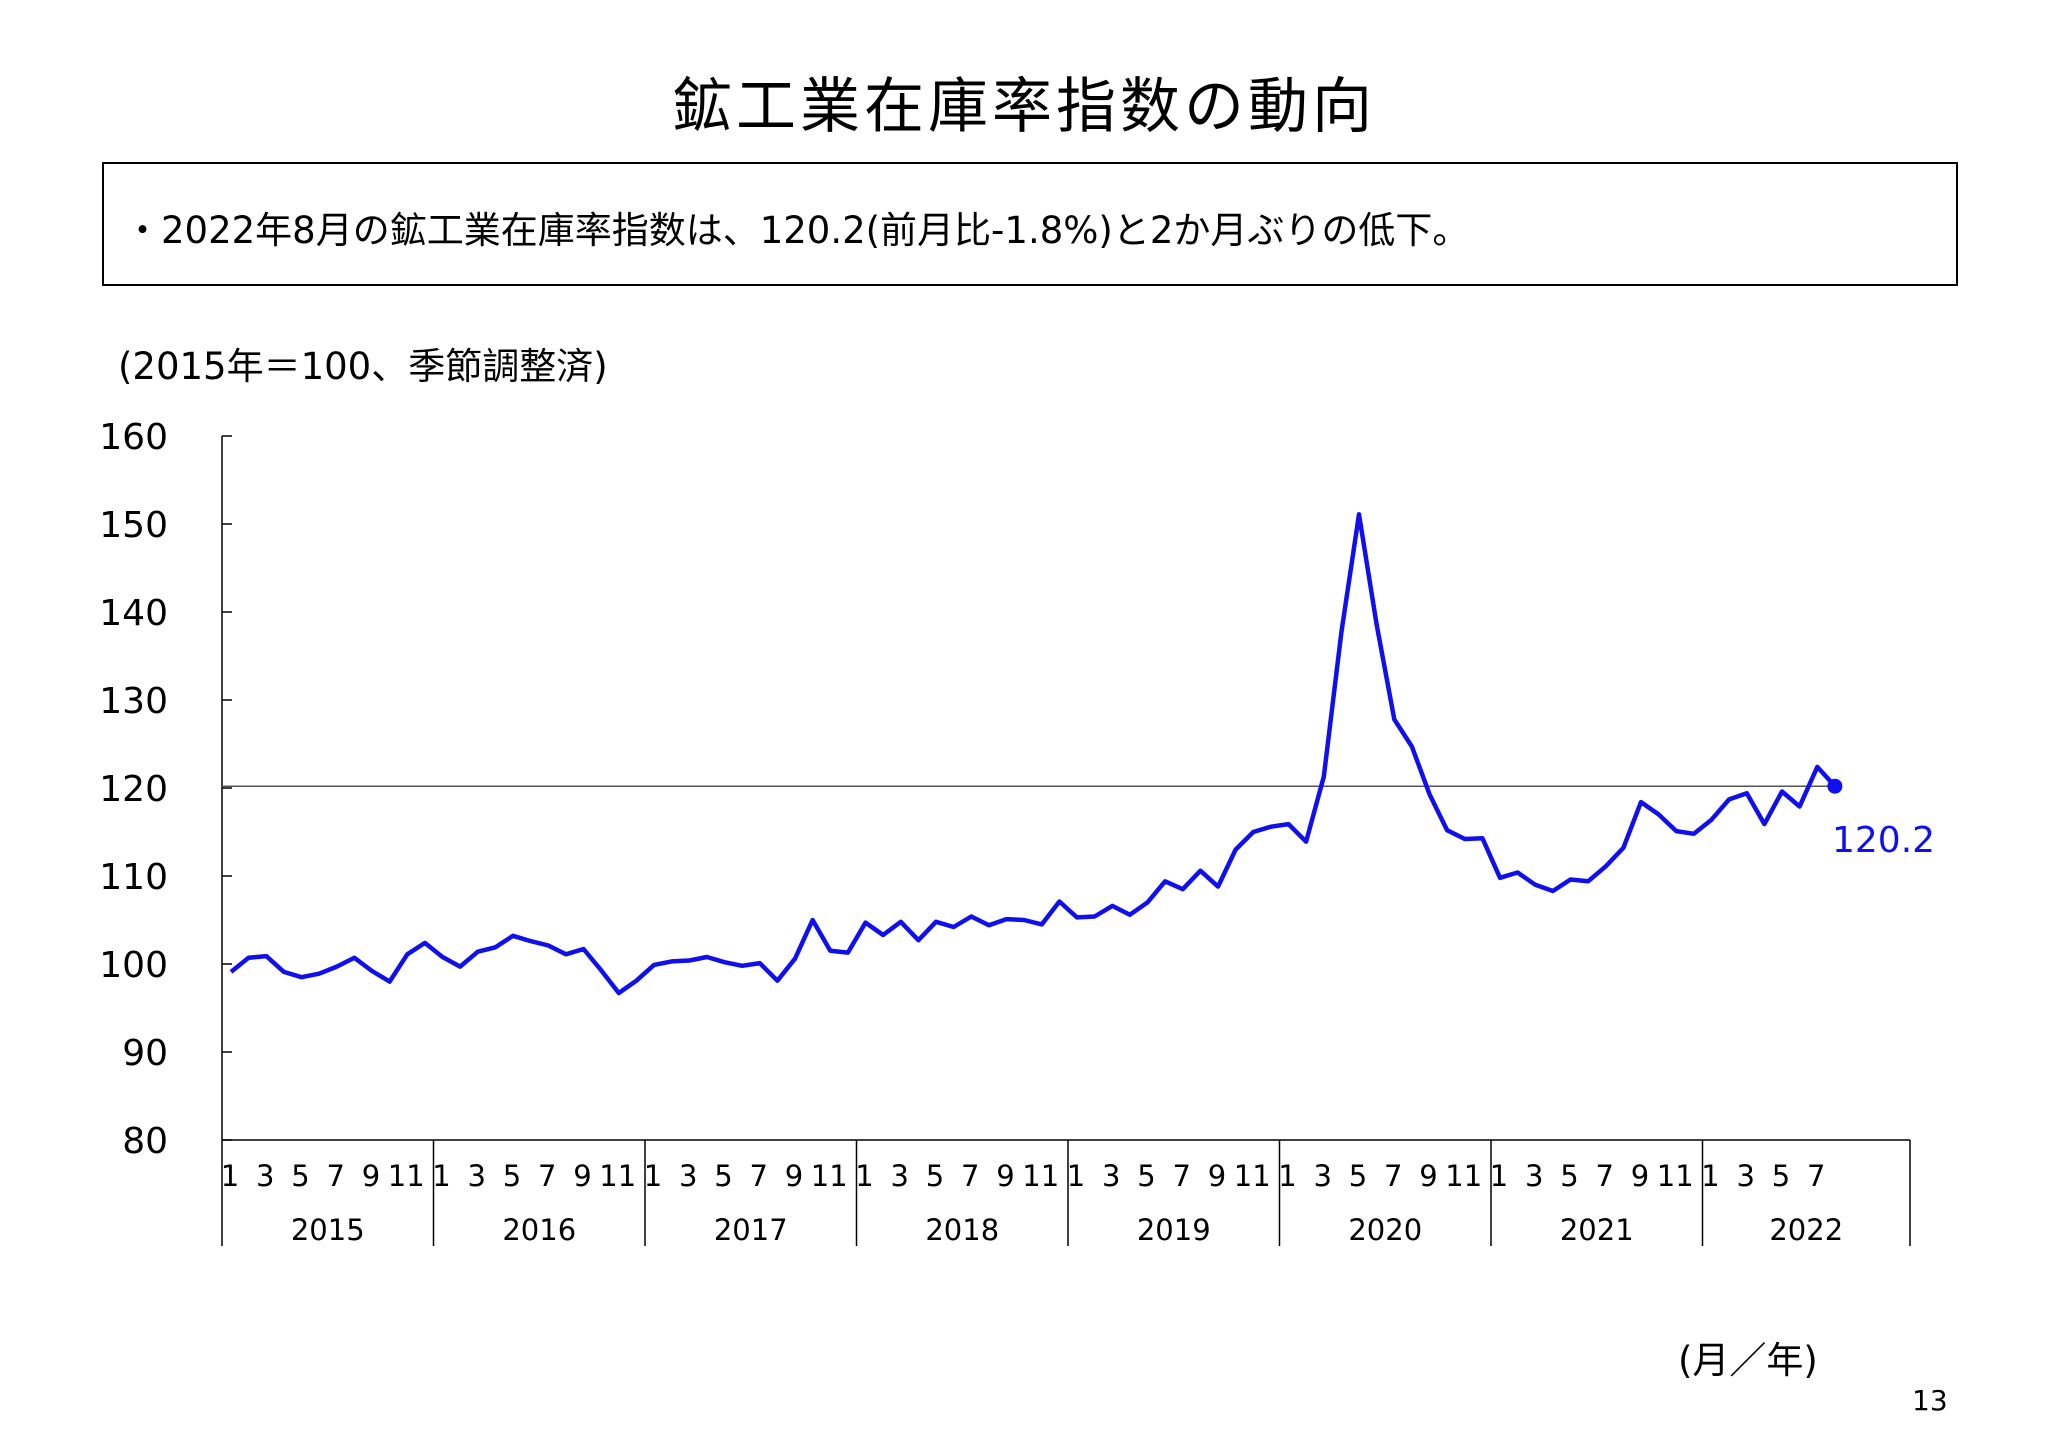 The height and width of the screenshot is (1448, 2048). I want to click on page-title: 鉱工業在庫率指数の動向, so click(1024, 107).